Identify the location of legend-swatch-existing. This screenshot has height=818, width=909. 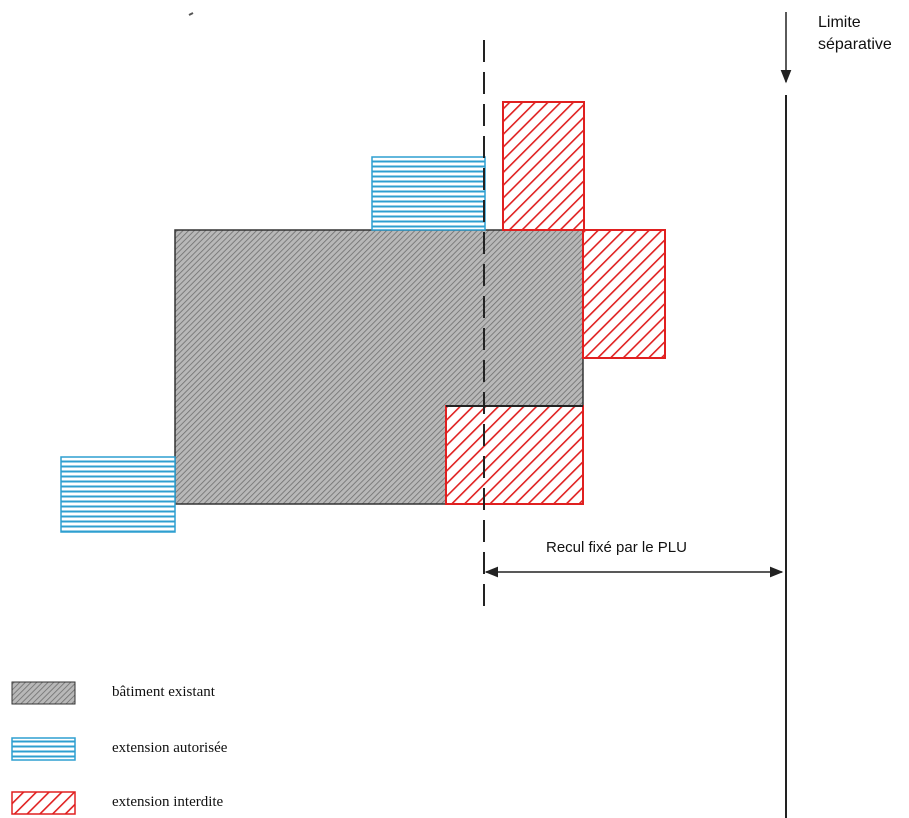
(43, 693).